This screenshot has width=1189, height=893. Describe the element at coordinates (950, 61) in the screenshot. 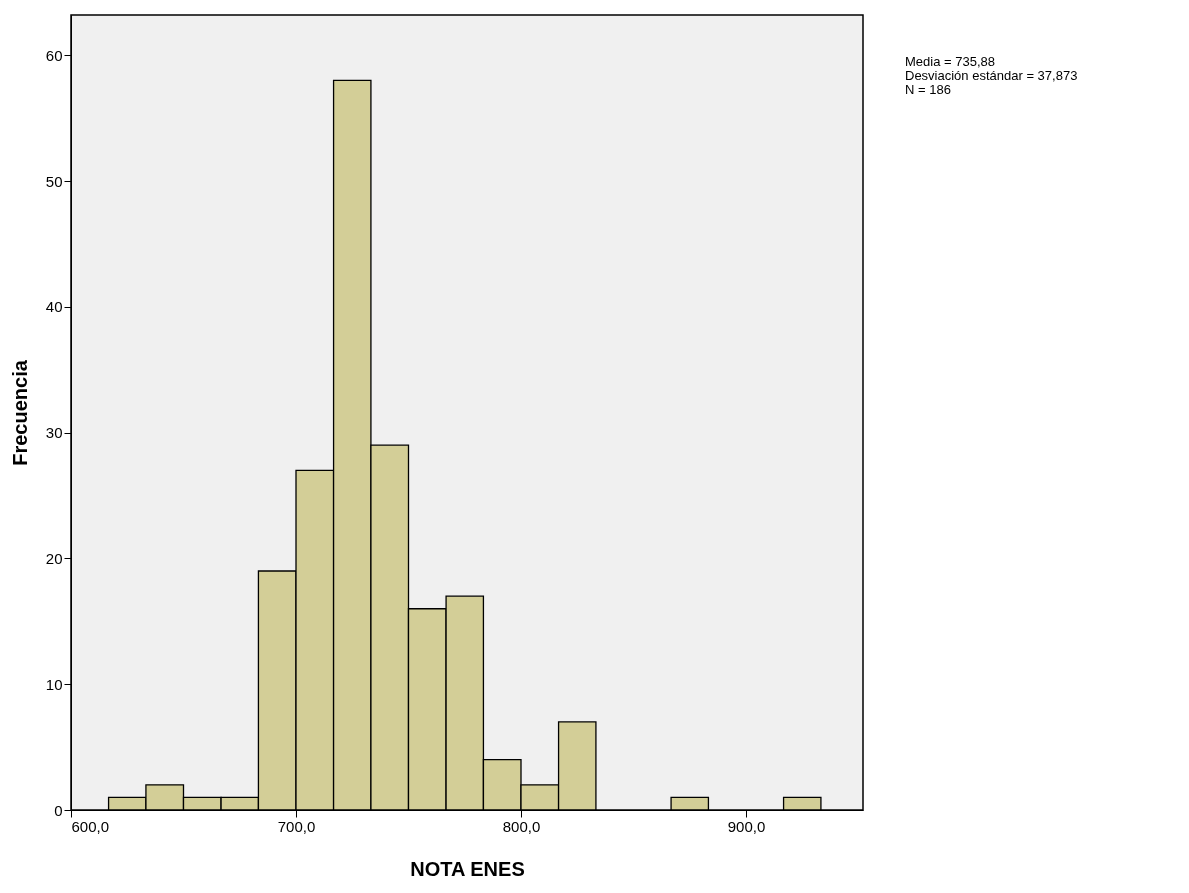

I see `text: Media = 735,88` at that location.